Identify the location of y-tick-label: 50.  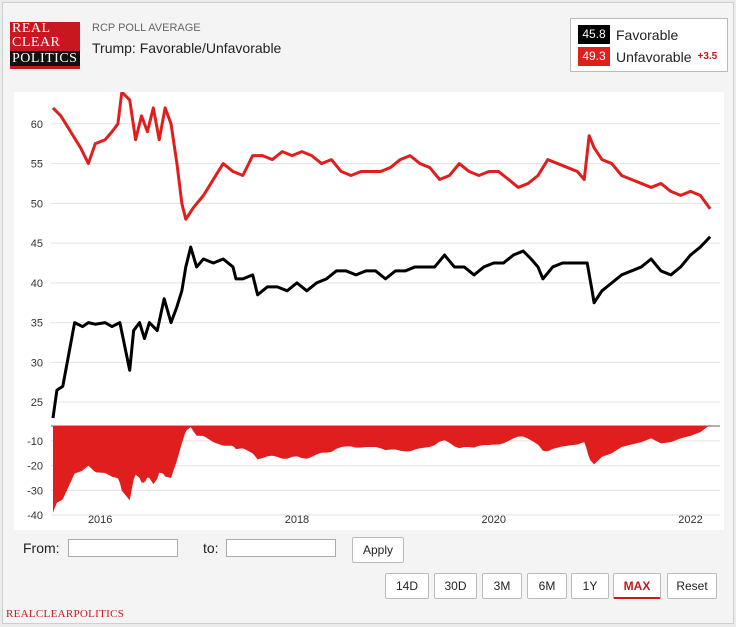
(37, 204).